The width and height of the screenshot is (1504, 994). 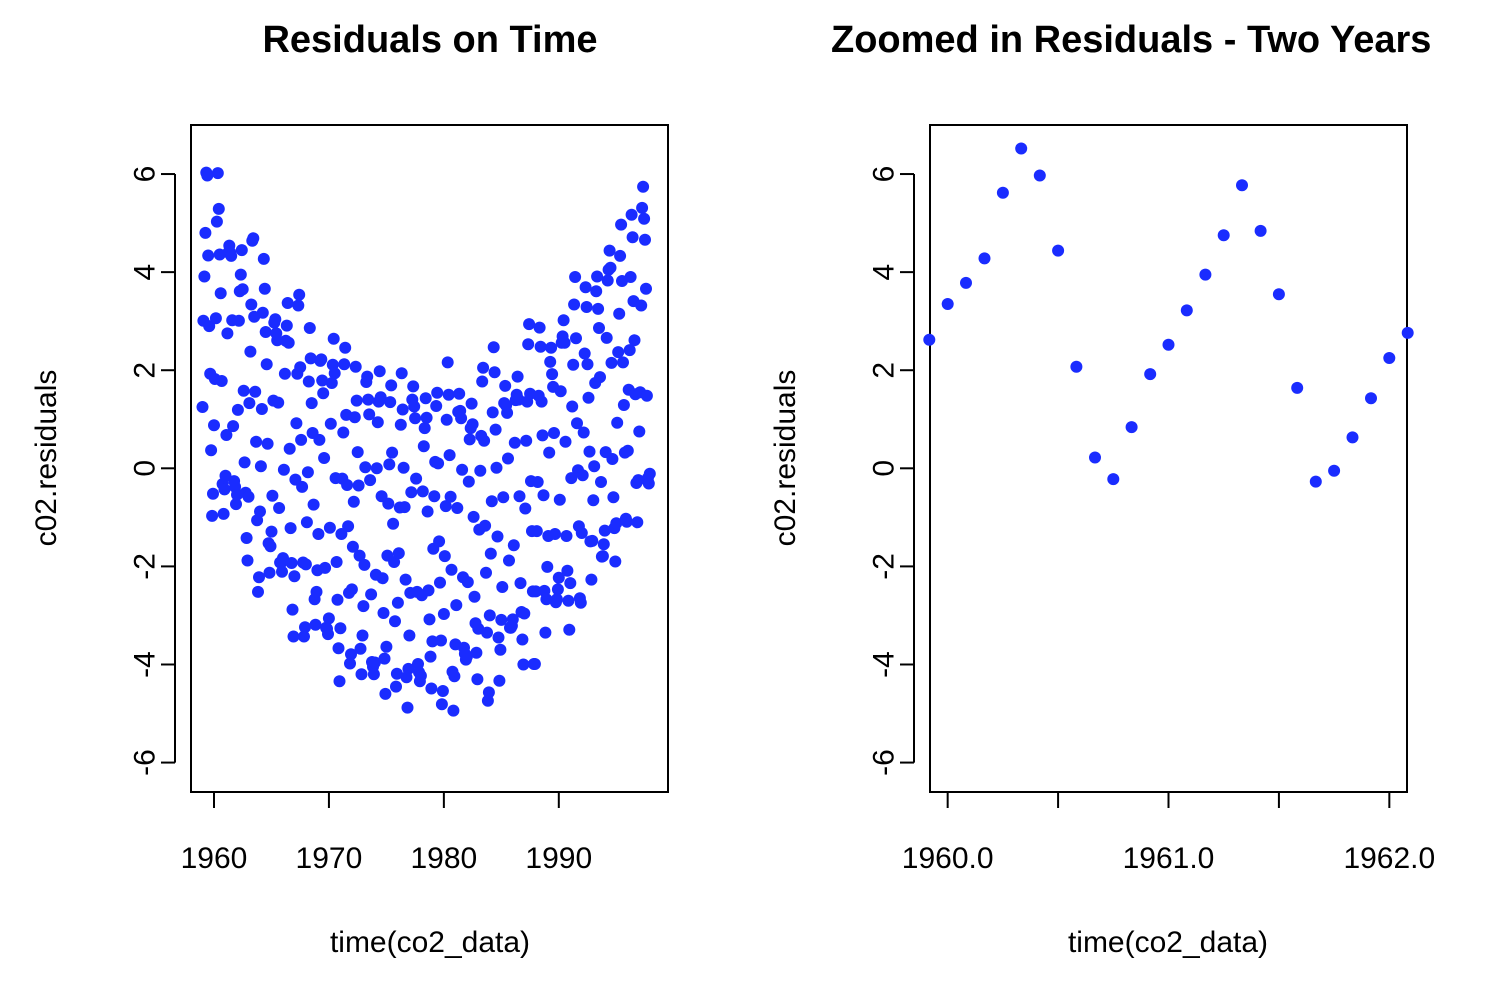 What do you see at coordinates (884, 762) in the screenshot?
I see `y-tick-label: -6` at bounding box center [884, 762].